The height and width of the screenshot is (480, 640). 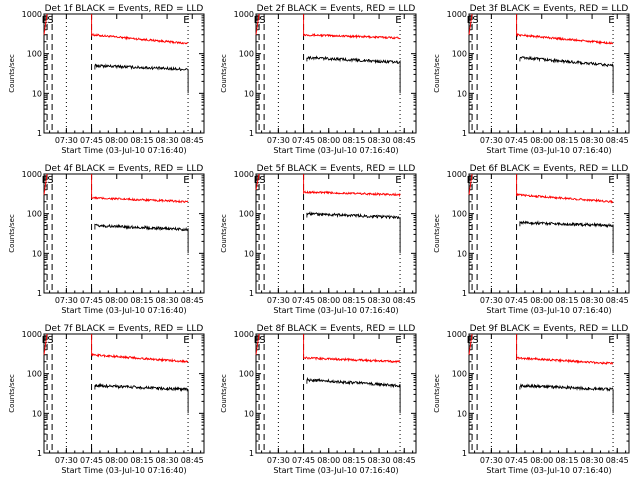 What do you see at coordinates (336, 169) in the screenshot?
I see `chart-title: Det 5f BLACK = Events, RED = LLD` at bounding box center [336, 169].